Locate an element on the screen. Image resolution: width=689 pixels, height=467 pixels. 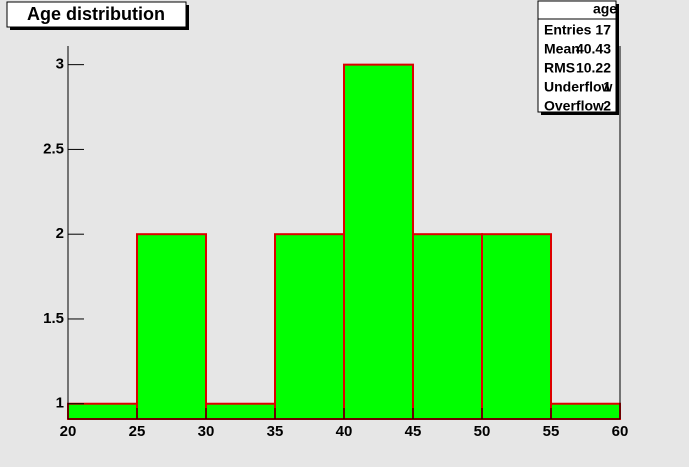
stats-label: Overflow is located at coordinates (574, 106).